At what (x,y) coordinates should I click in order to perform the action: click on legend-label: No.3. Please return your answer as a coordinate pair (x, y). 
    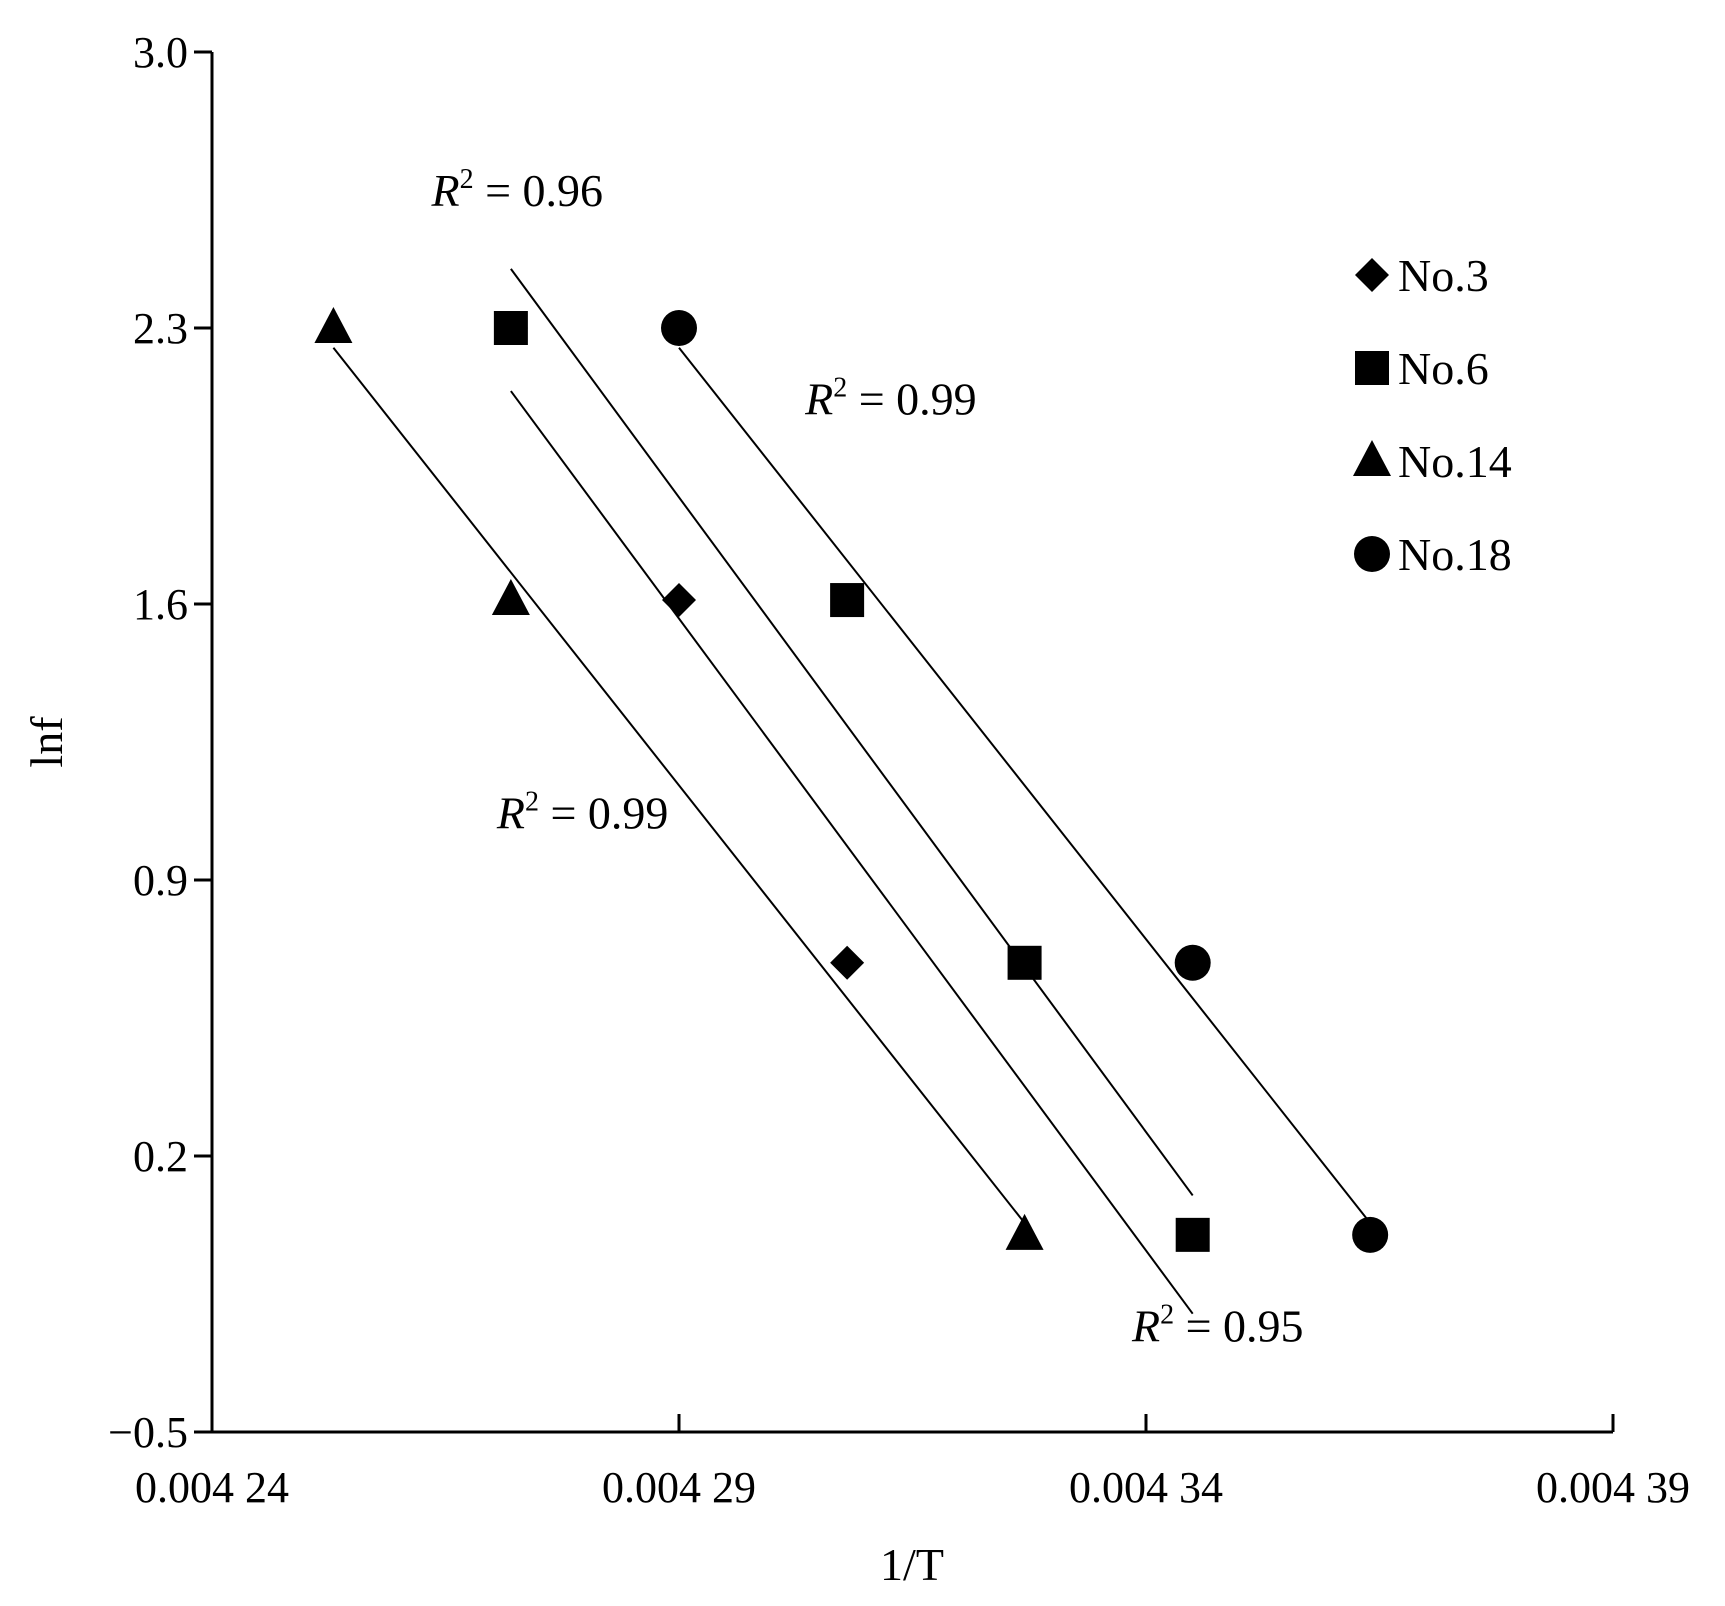
    Looking at the image, I should click on (1443, 275).